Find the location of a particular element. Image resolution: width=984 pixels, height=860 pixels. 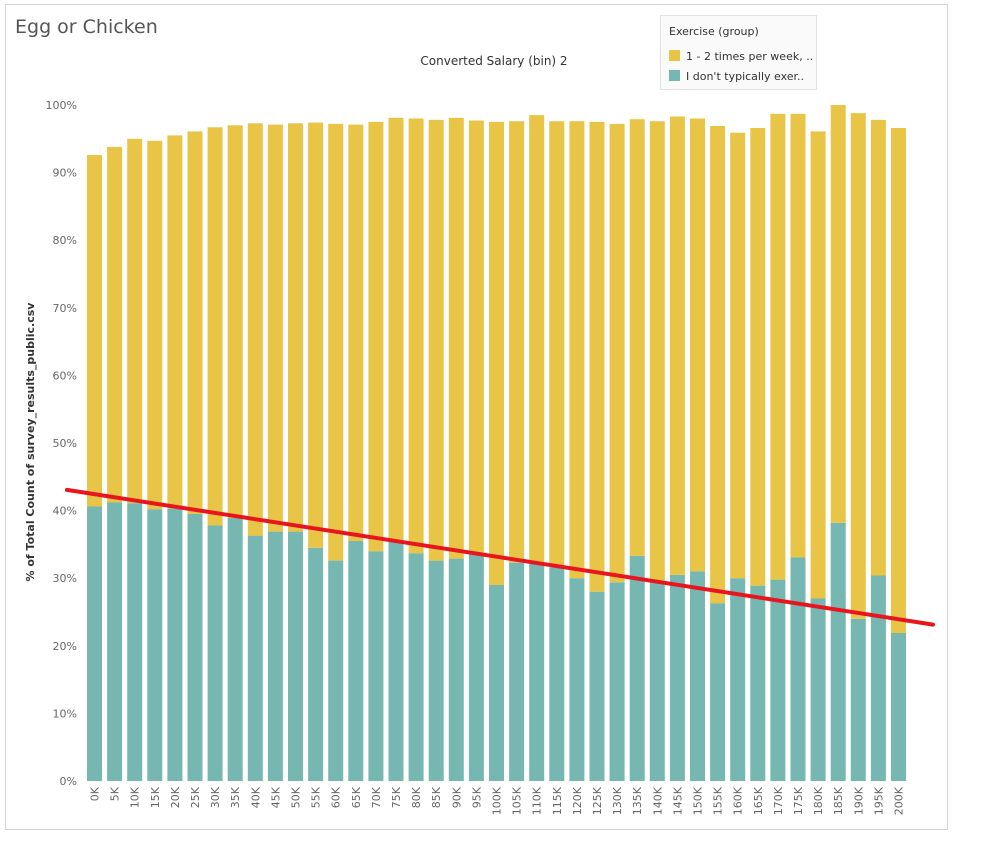

legend-label-weekly: 1 - 2 times per week, .. is located at coordinates (750, 56).